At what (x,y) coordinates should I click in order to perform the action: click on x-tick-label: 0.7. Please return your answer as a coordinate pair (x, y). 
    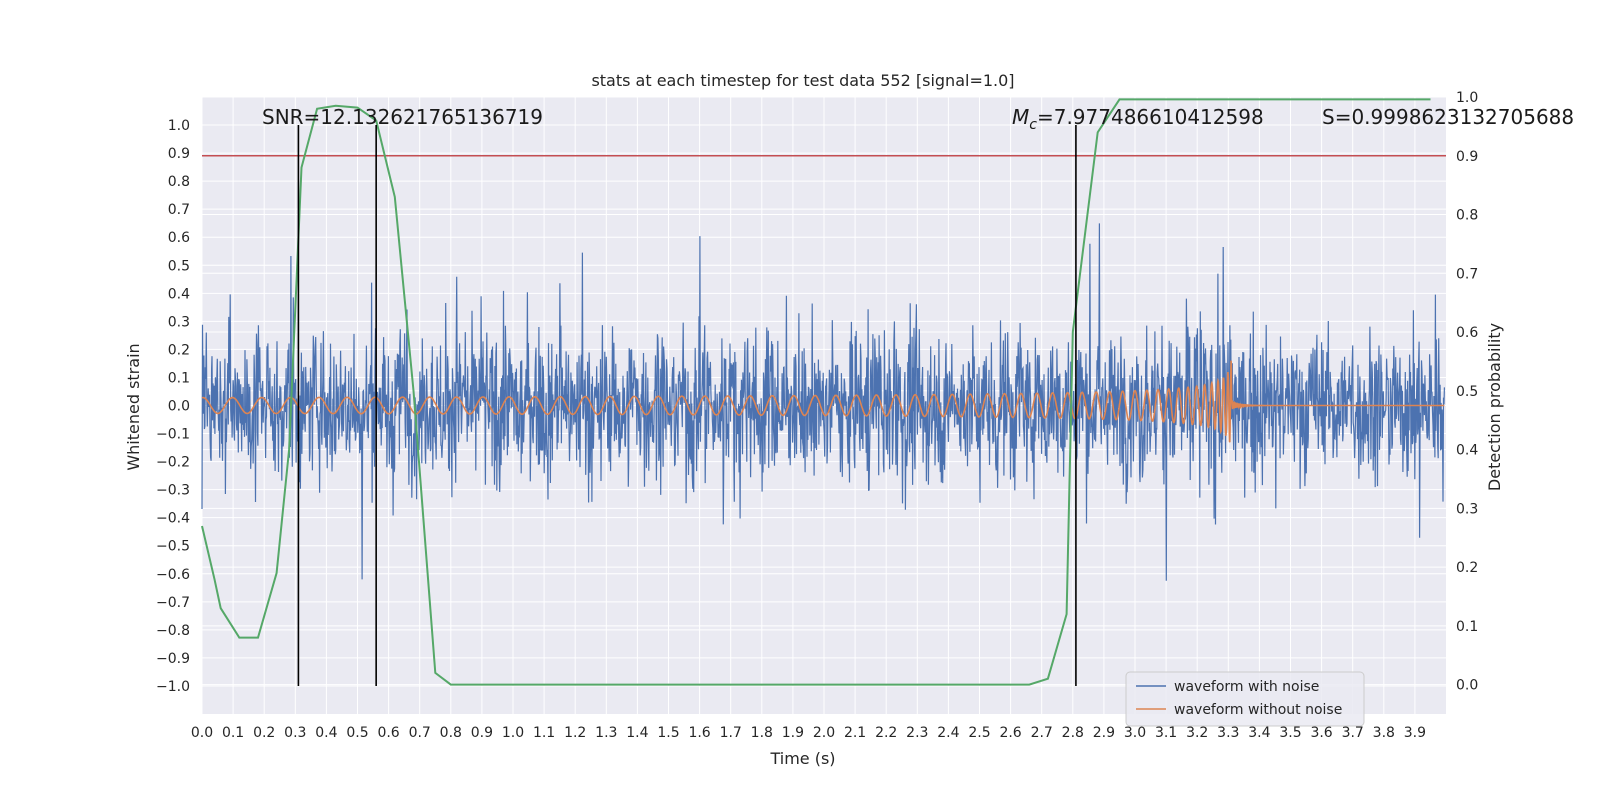
    Looking at the image, I should click on (420, 733).